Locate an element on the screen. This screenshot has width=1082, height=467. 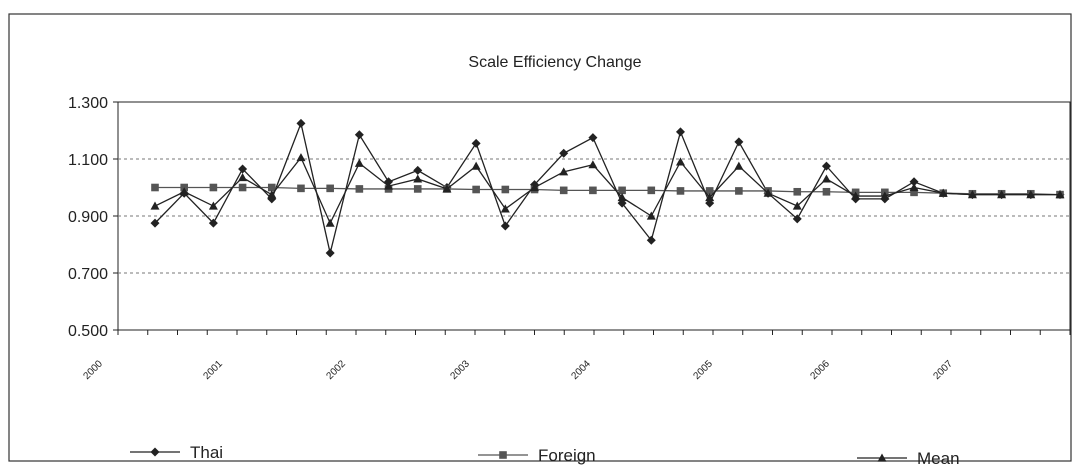
series-mean-line is located at coordinates (607, 190).